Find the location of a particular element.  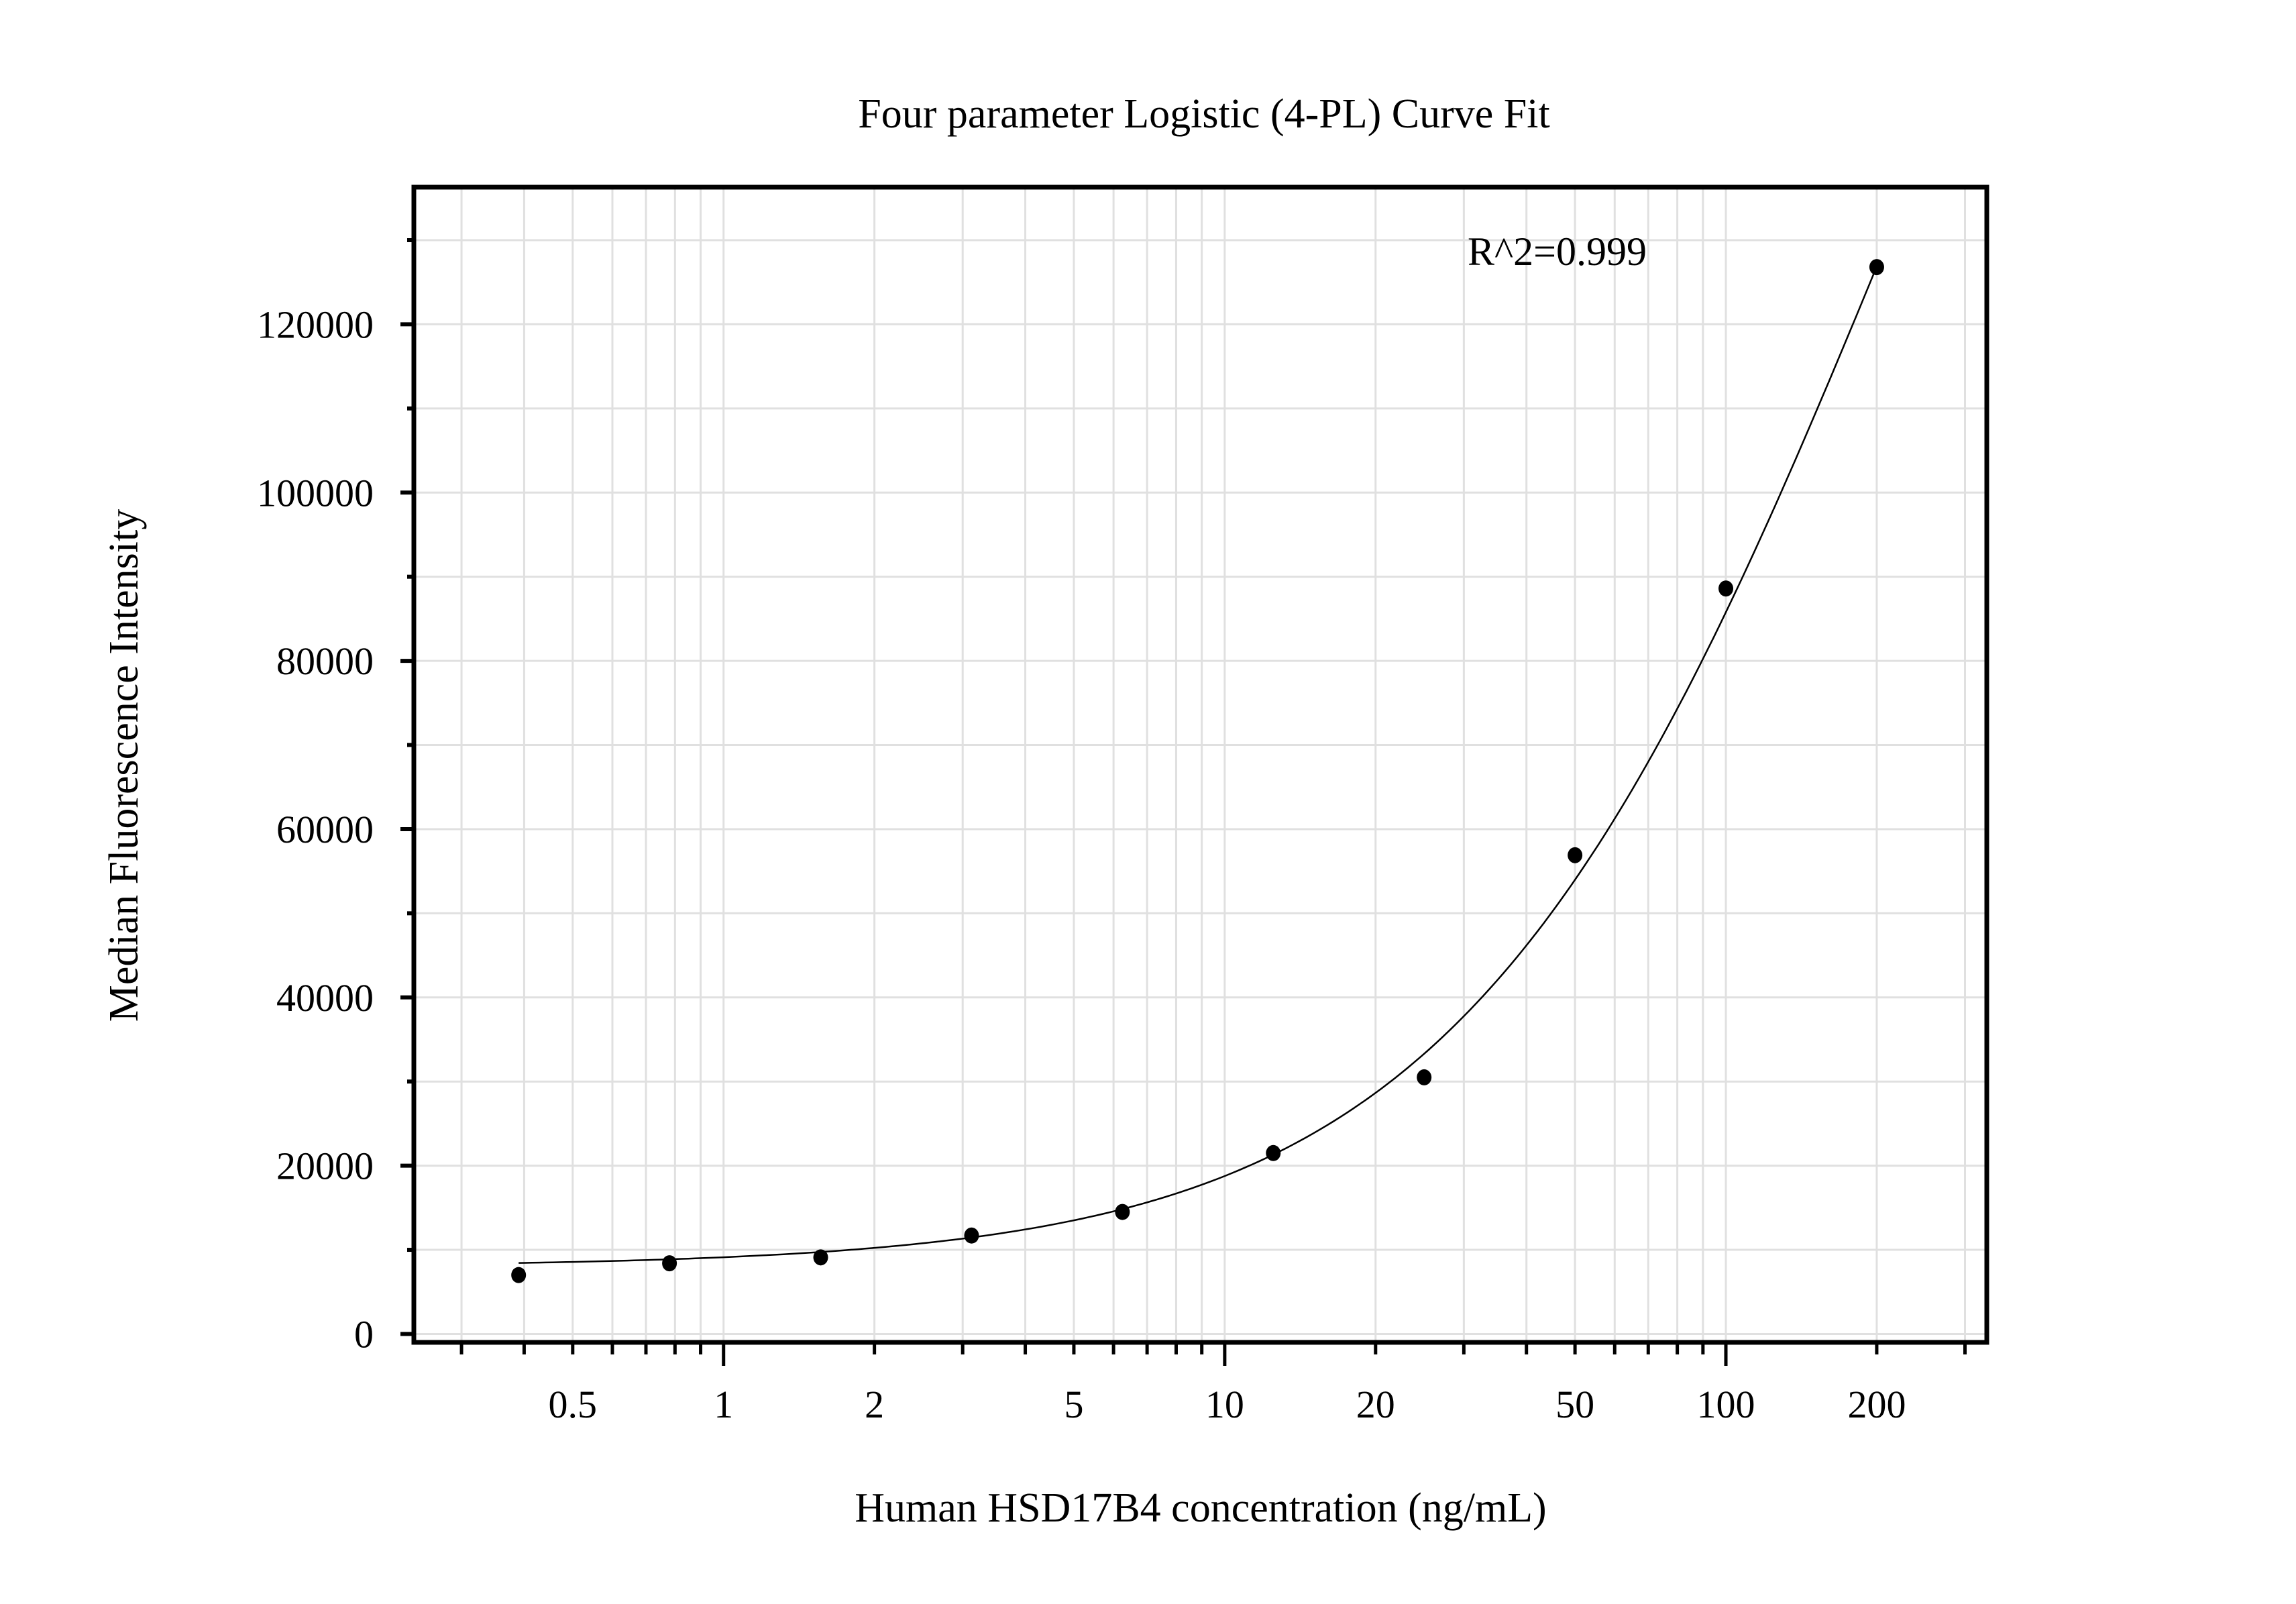

chart-title: Four parameter Logistic (4-PL) Curve Fit is located at coordinates (1203, 114).